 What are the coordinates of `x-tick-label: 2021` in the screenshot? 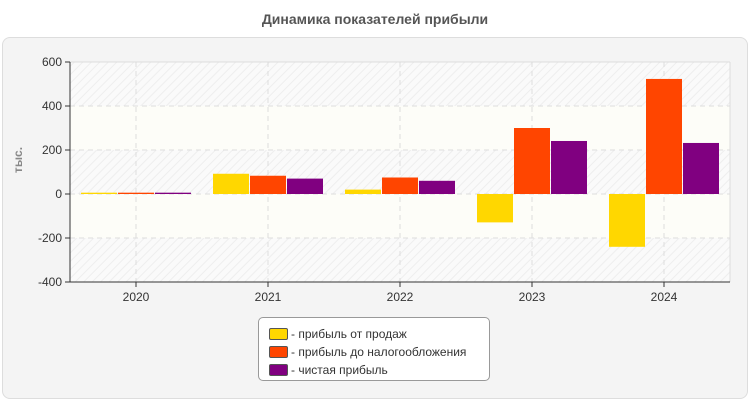 It's located at (268, 297).